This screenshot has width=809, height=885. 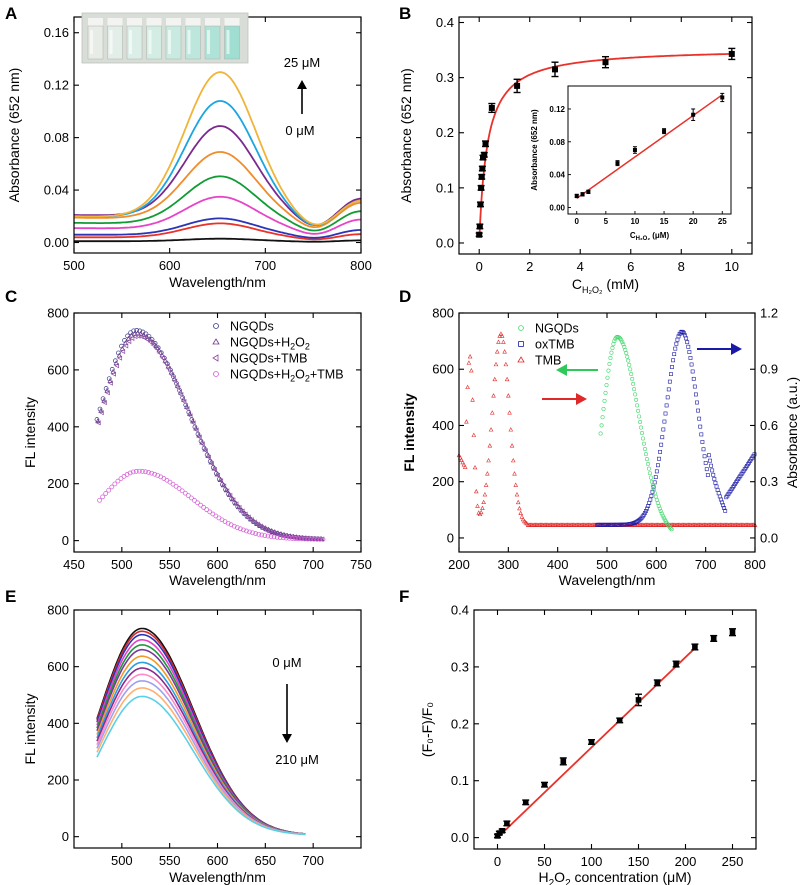 What do you see at coordinates (769, 369) in the screenshot?
I see `y-tick-label-right: 0.9` at bounding box center [769, 369].